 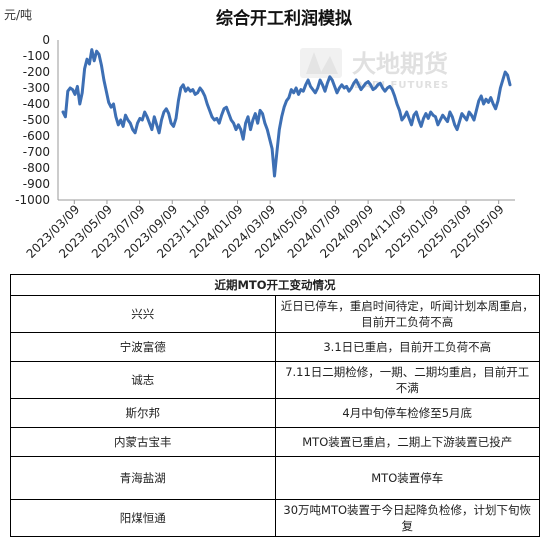 I want to click on company-cell: 内蒙古宝丰, so click(x=143, y=442).